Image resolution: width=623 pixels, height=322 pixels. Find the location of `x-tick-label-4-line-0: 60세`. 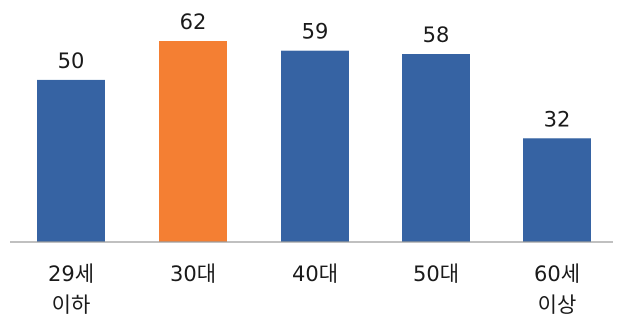

x-tick-label-4-line-0: 60세 is located at coordinates (557, 274).